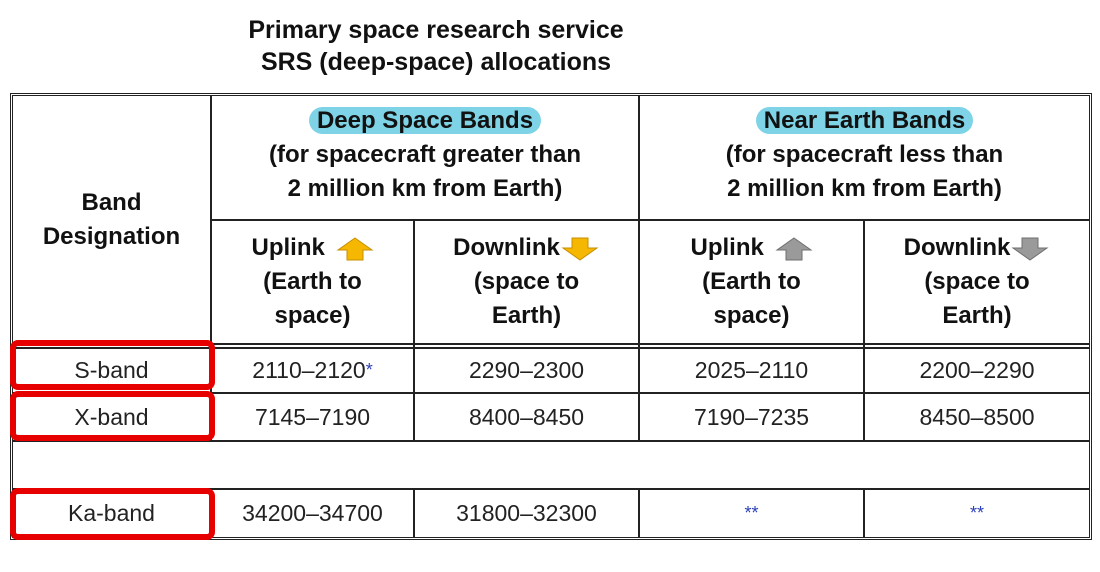  What do you see at coordinates (526, 315) in the screenshot?
I see `deep-downlink-line-3: Earth)` at bounding box center [526, 315].